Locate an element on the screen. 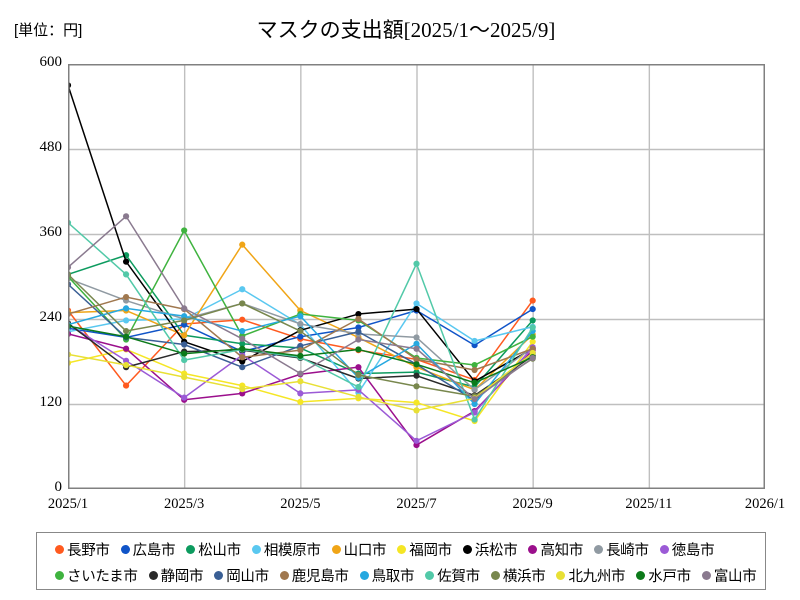  x-tick-label: 2025/7 is located at coordinates (416, 504).